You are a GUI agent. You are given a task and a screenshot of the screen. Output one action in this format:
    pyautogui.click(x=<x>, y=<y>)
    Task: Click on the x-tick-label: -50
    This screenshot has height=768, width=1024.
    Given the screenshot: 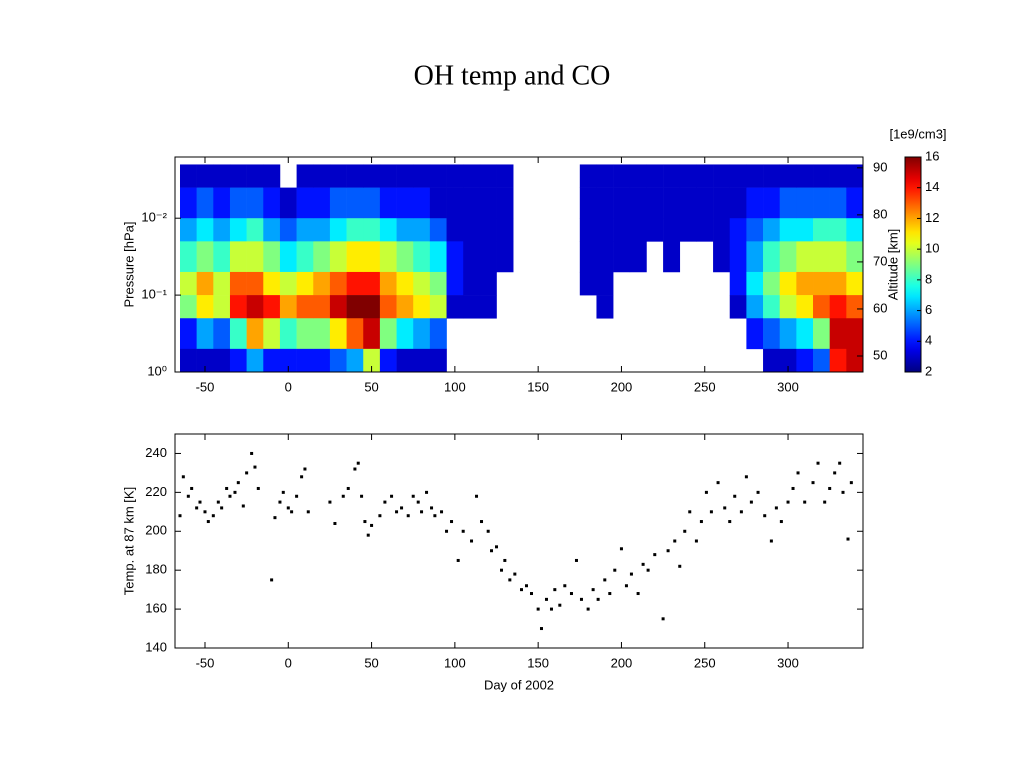 What is the action you would take?
    pyautogui.click(x=205, y=662)
    